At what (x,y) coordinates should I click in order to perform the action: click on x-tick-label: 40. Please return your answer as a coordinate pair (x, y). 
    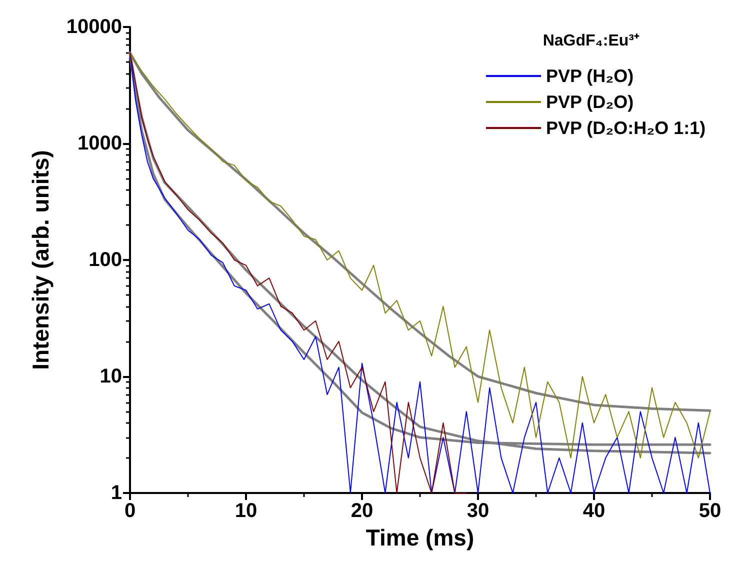
    Looking at the image, I should click on (594, 511).